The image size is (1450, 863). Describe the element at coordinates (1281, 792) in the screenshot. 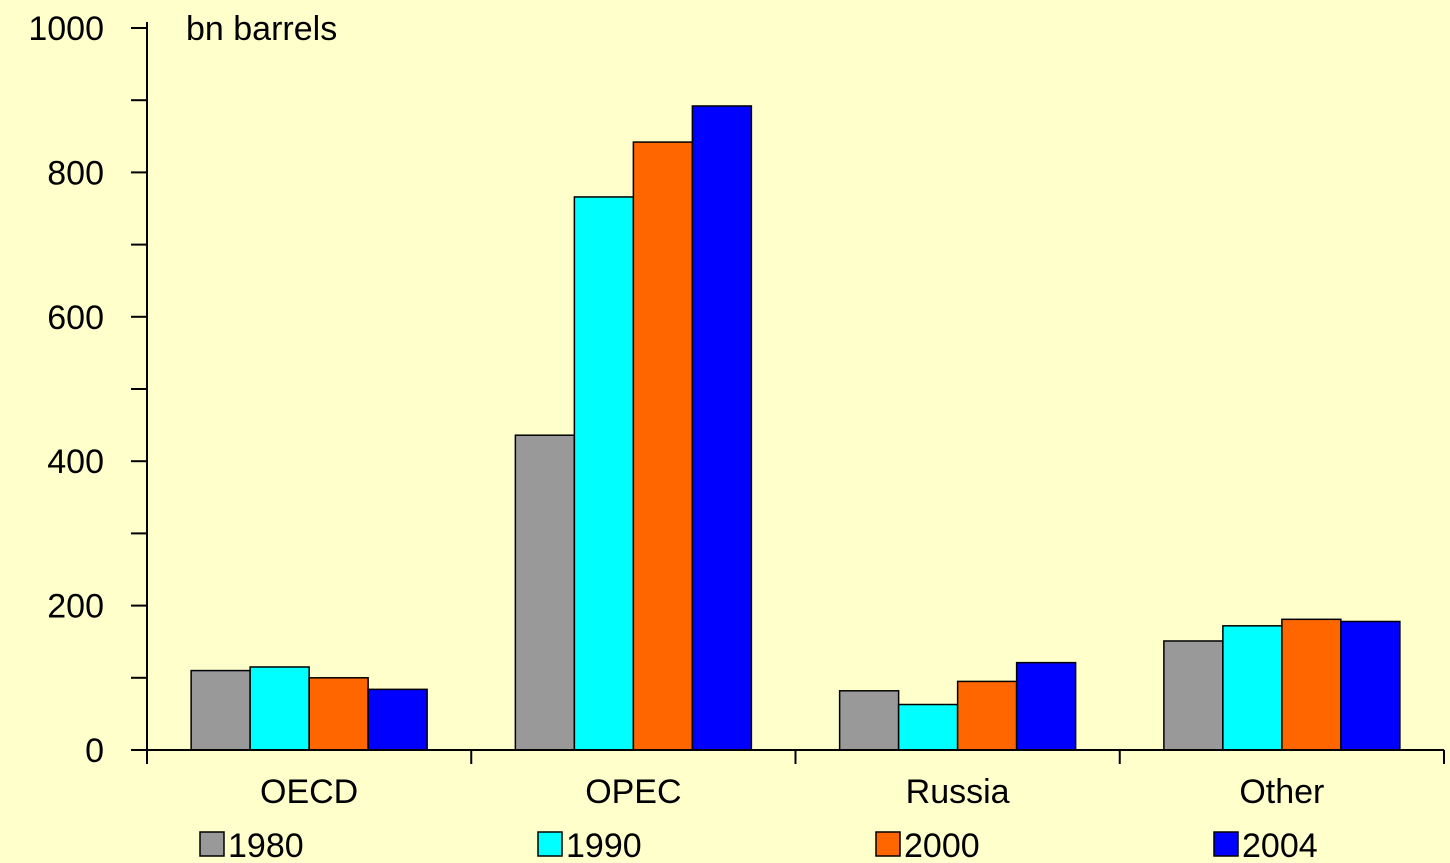

I see `x-tick-label: Other` at that location.